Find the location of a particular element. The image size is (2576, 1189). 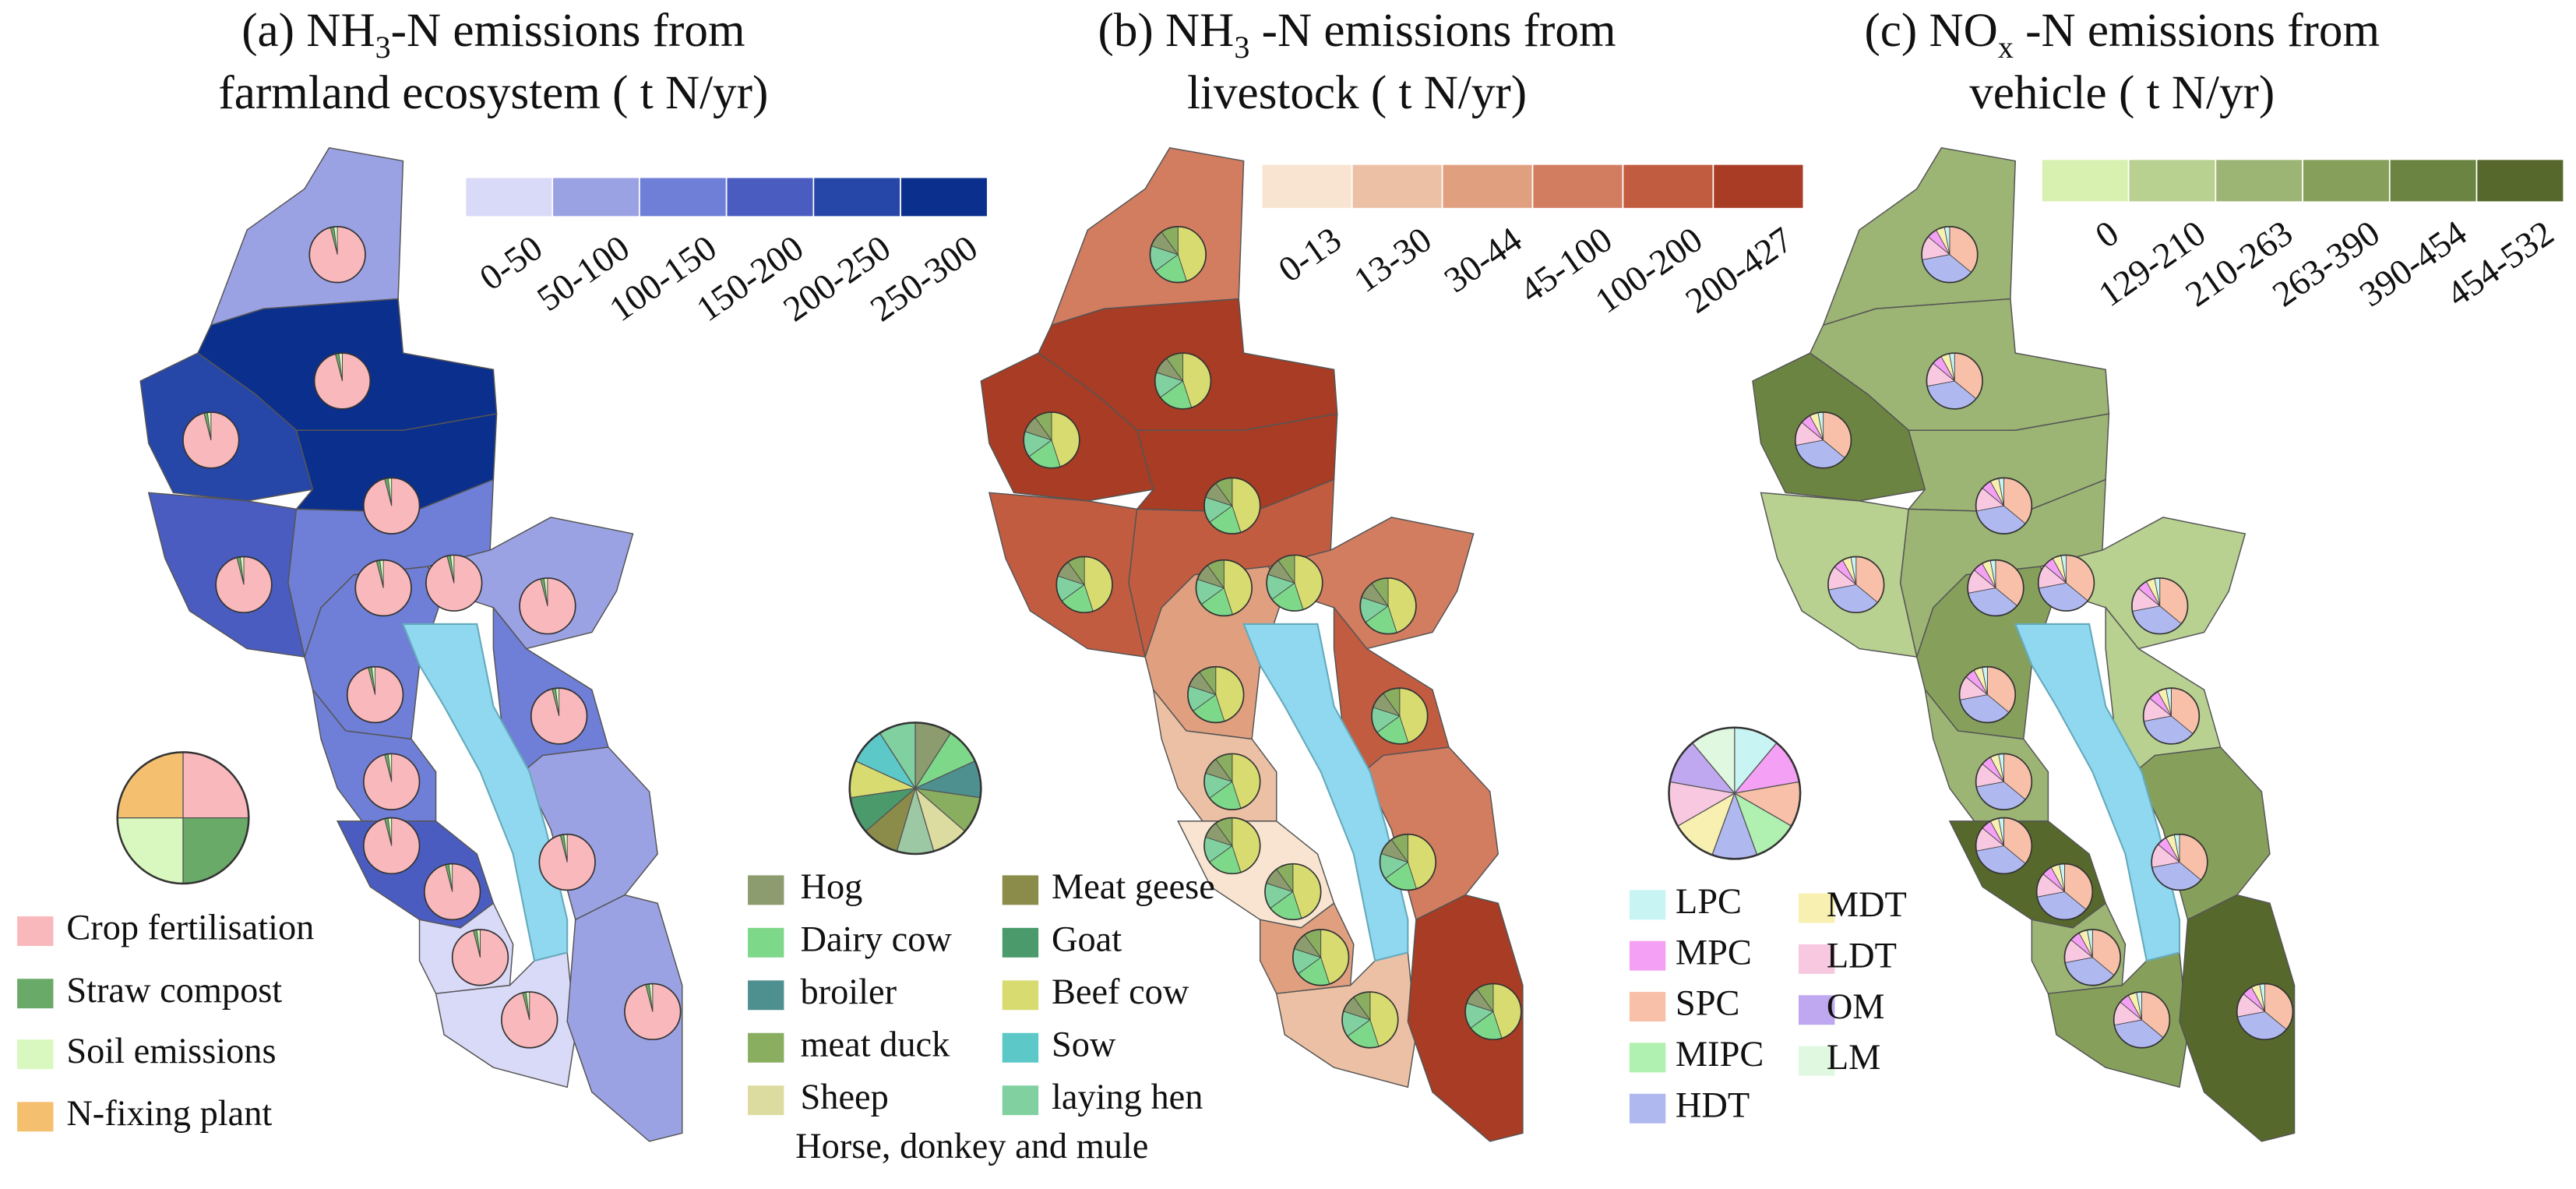

panel-title: (c) NOx -N emissions from is located at coordinates (2122, 35).